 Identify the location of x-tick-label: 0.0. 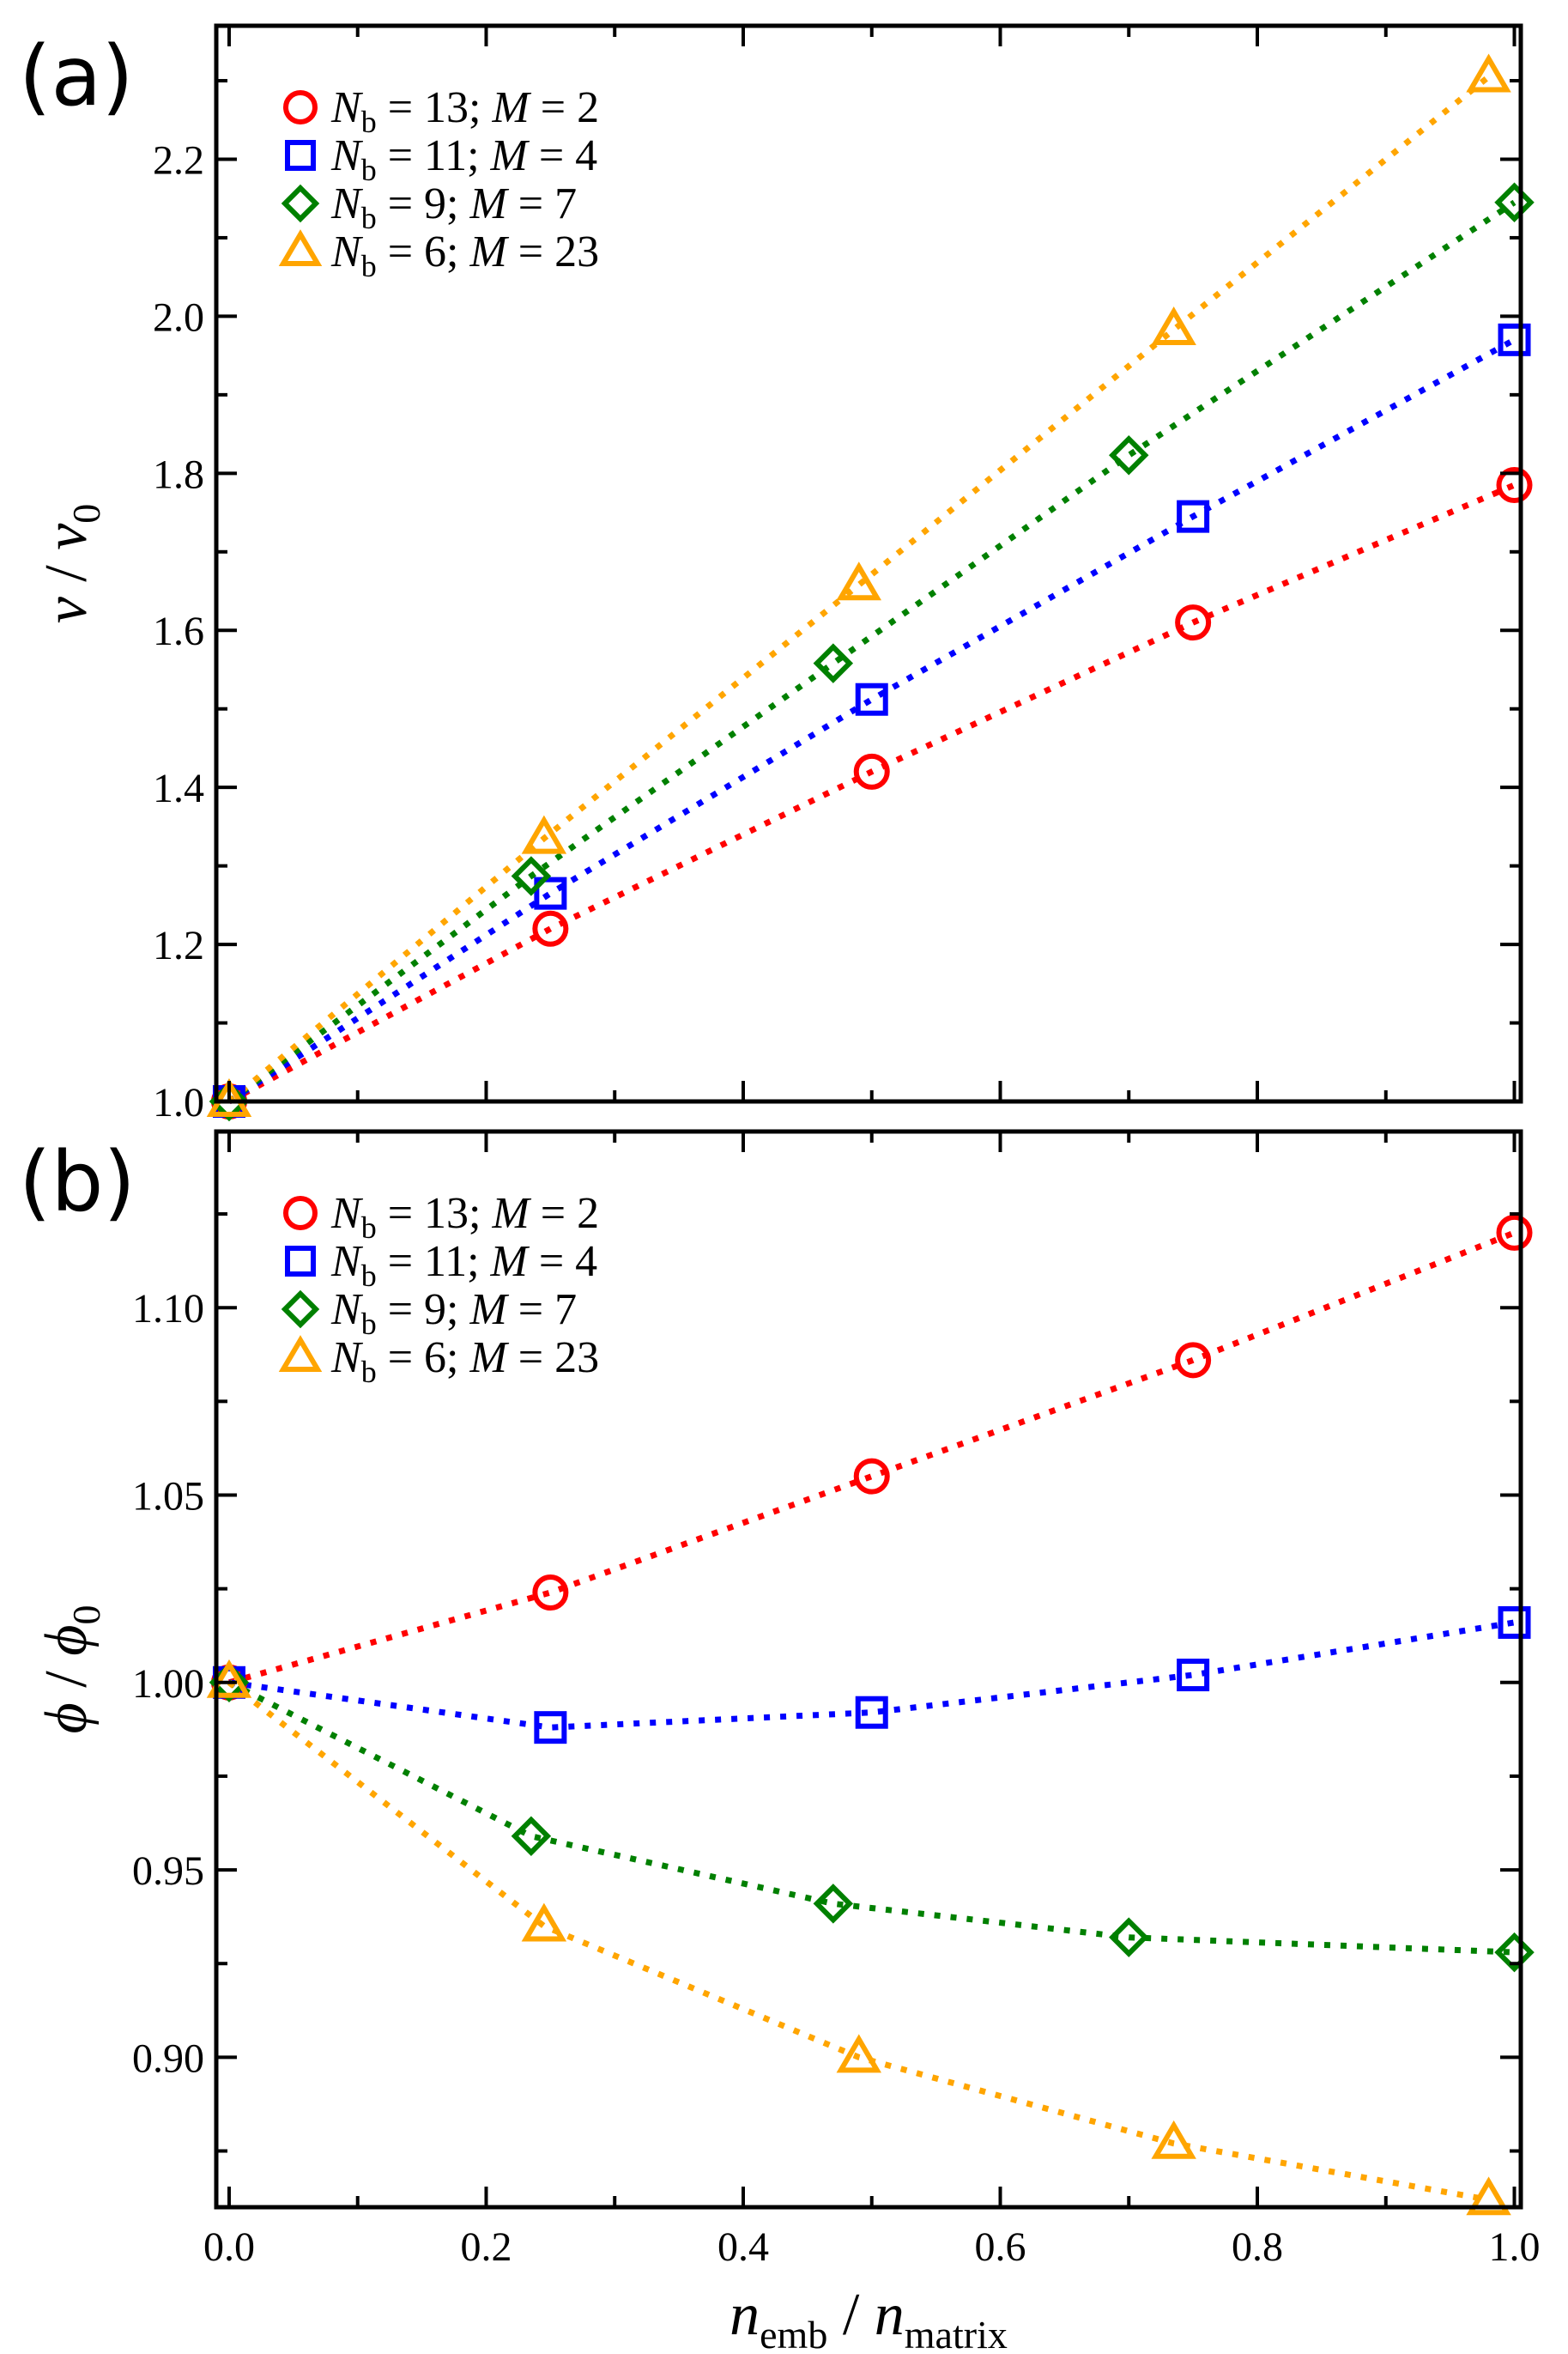
(229, 2247).